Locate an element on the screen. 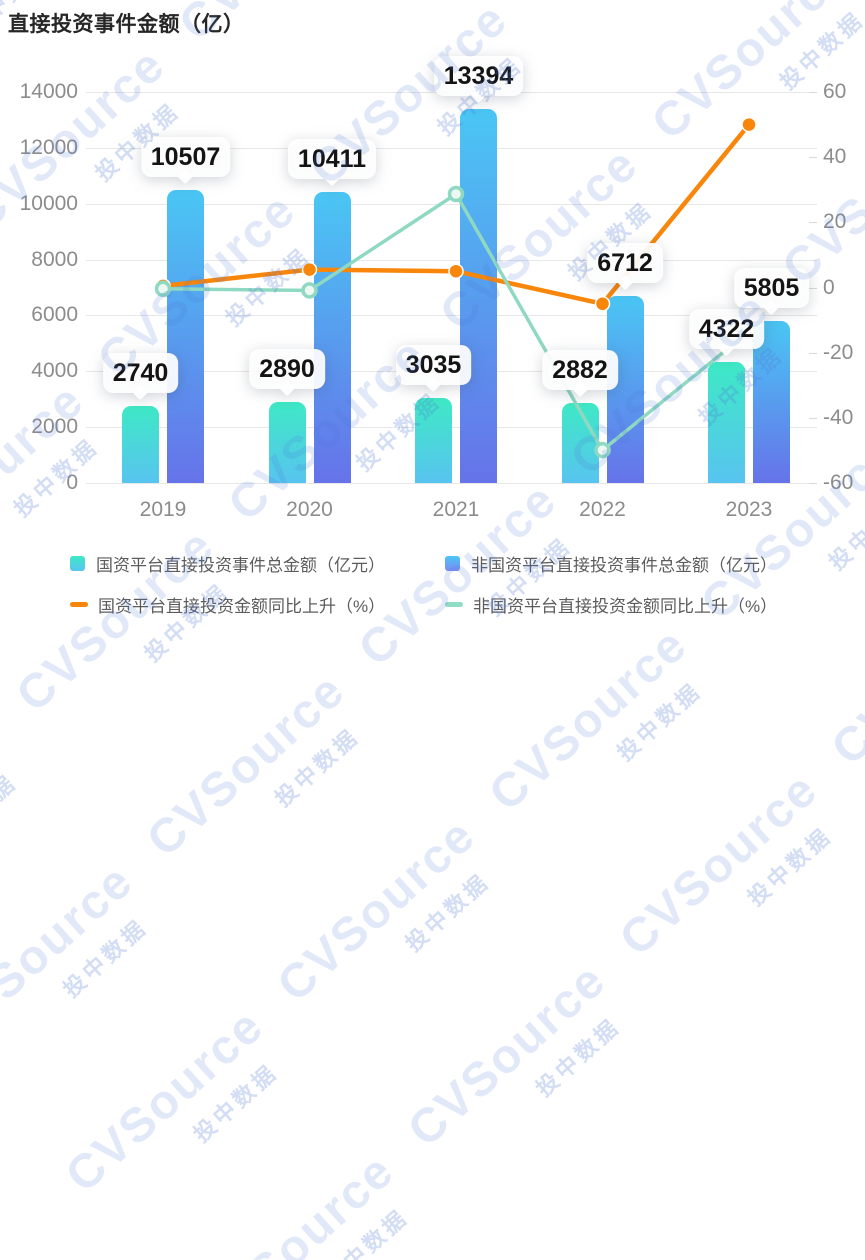 Image resolution: width=865 pixels, height=1260 pixels. right-axis-tick-label: 0 is located at coordinates (829, 287).